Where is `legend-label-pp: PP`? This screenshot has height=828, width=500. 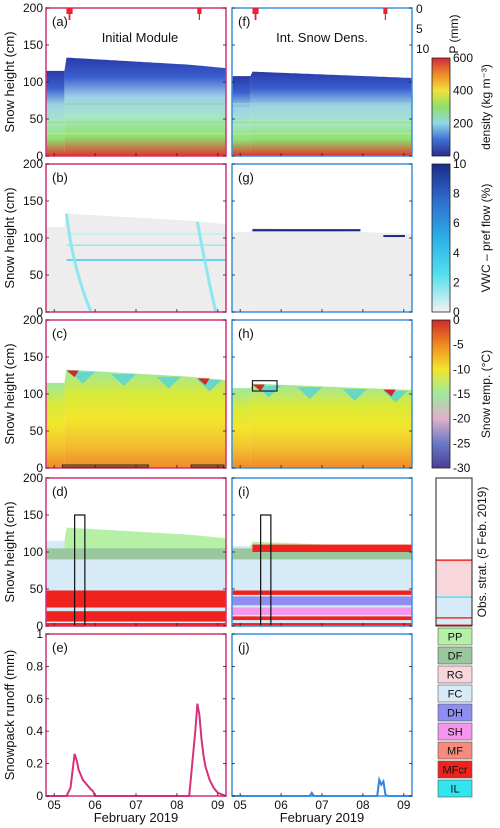
legend-label-pp: PP is located at coordinates (455, 638).